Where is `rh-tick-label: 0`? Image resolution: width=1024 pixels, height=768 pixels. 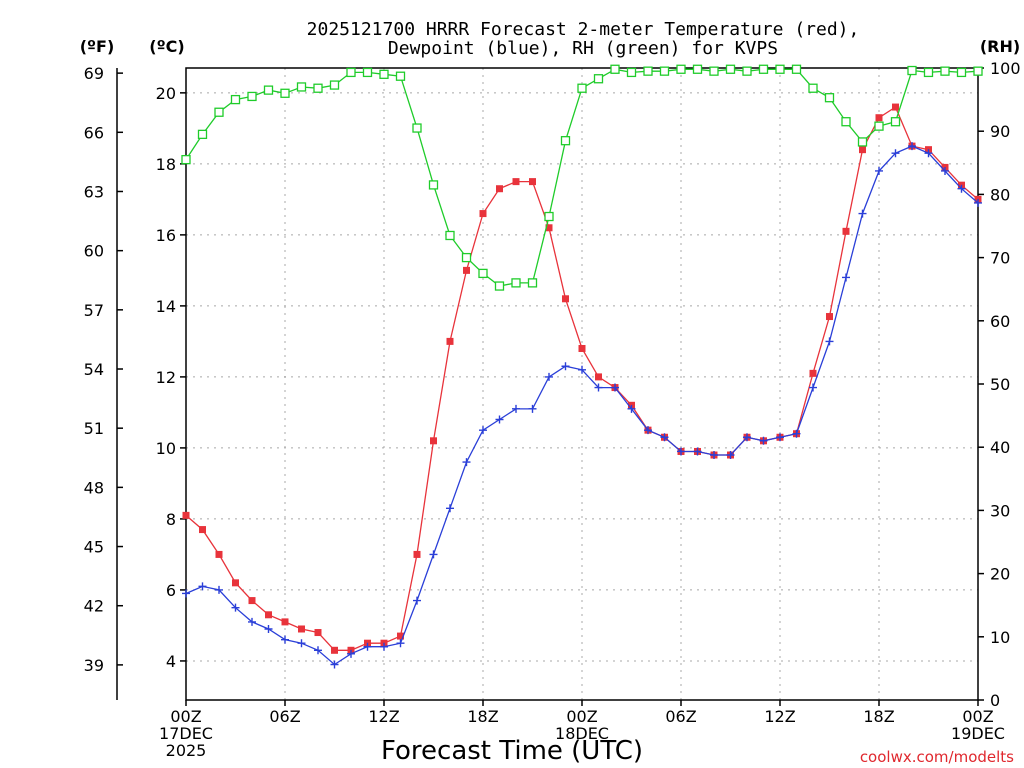
rh-tick-label: 0 is located at coordinates (995, 700).